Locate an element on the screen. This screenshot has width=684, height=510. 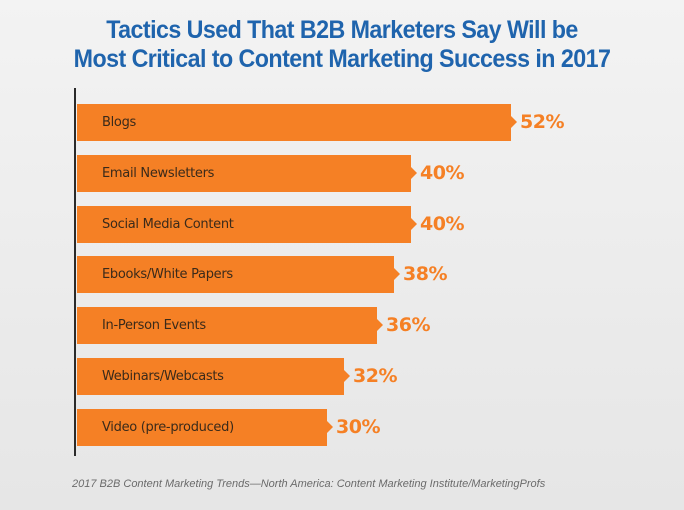
bar: Ebooks/White Papers is located at coordinates (238, 275).